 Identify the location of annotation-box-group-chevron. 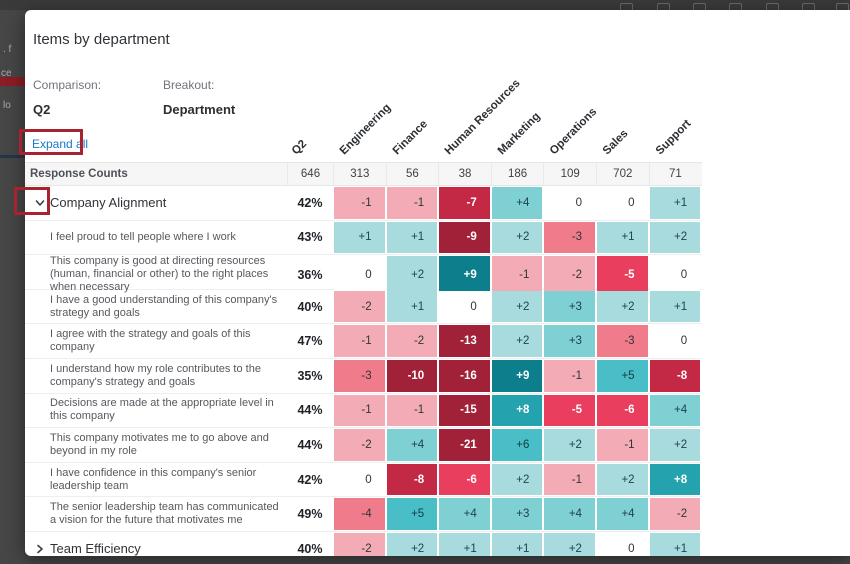
(32, 201).